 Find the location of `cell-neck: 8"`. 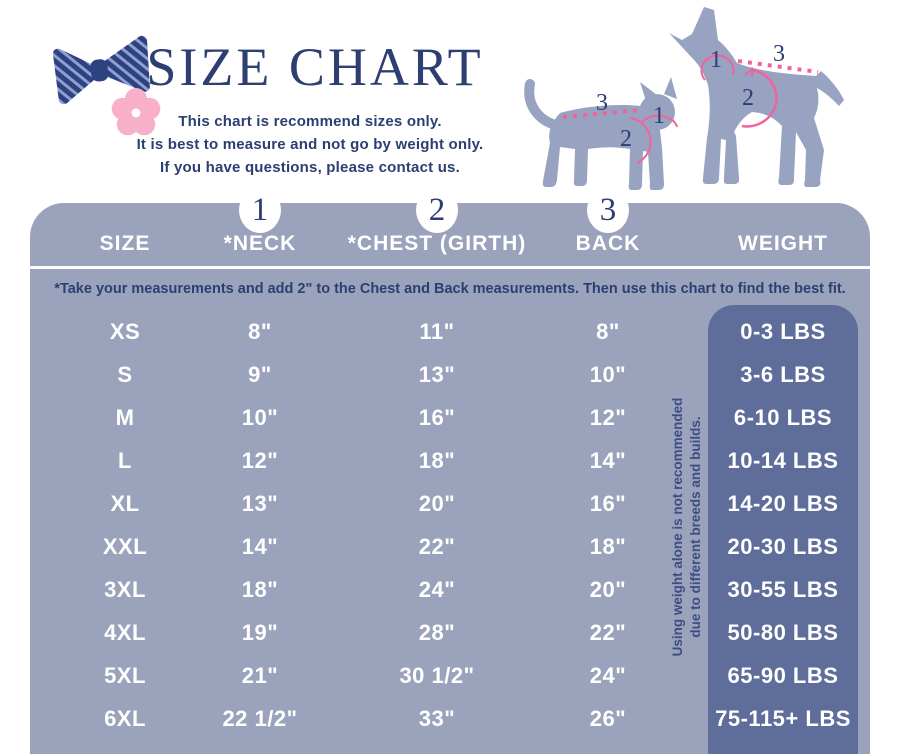

cell-neck: 8" is located at coordinates (260, 331).